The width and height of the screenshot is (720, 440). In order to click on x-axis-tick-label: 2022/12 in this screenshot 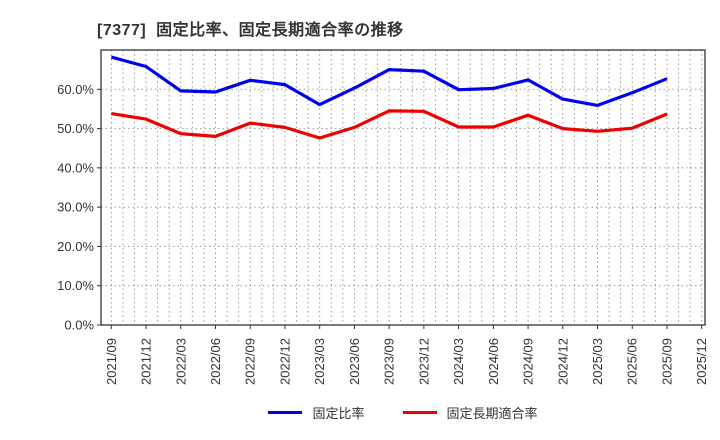, I will do `click(284, 361)`.